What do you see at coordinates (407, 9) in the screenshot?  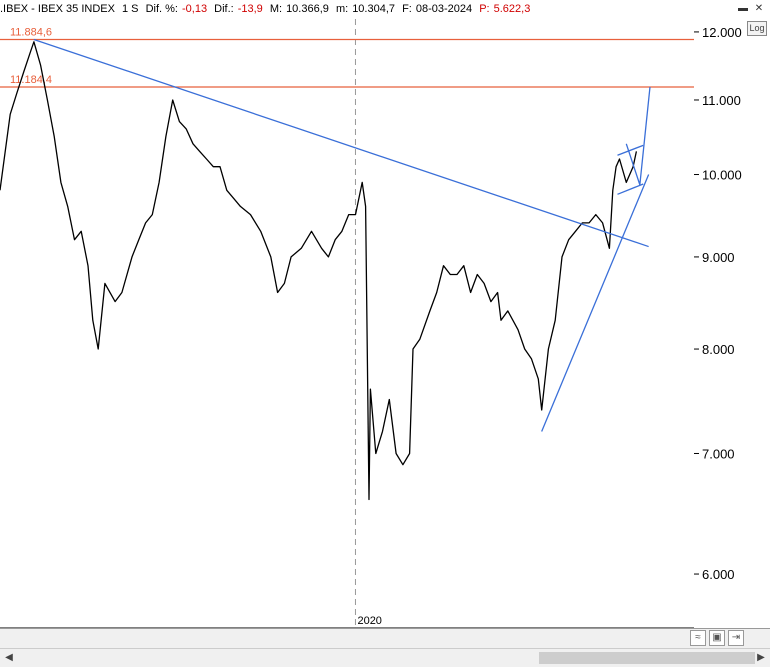 I see `date-label: F:` at bounding box center [407, 9].